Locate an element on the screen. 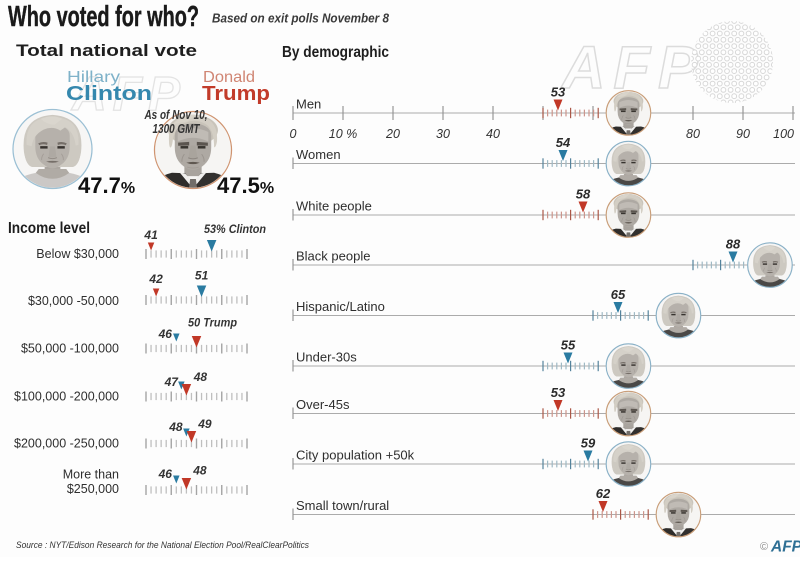 Image resolution: width=800 pixels, height=562 pixels. svg-text: $100,000 -200,000 is located at coordinates (66, 397).